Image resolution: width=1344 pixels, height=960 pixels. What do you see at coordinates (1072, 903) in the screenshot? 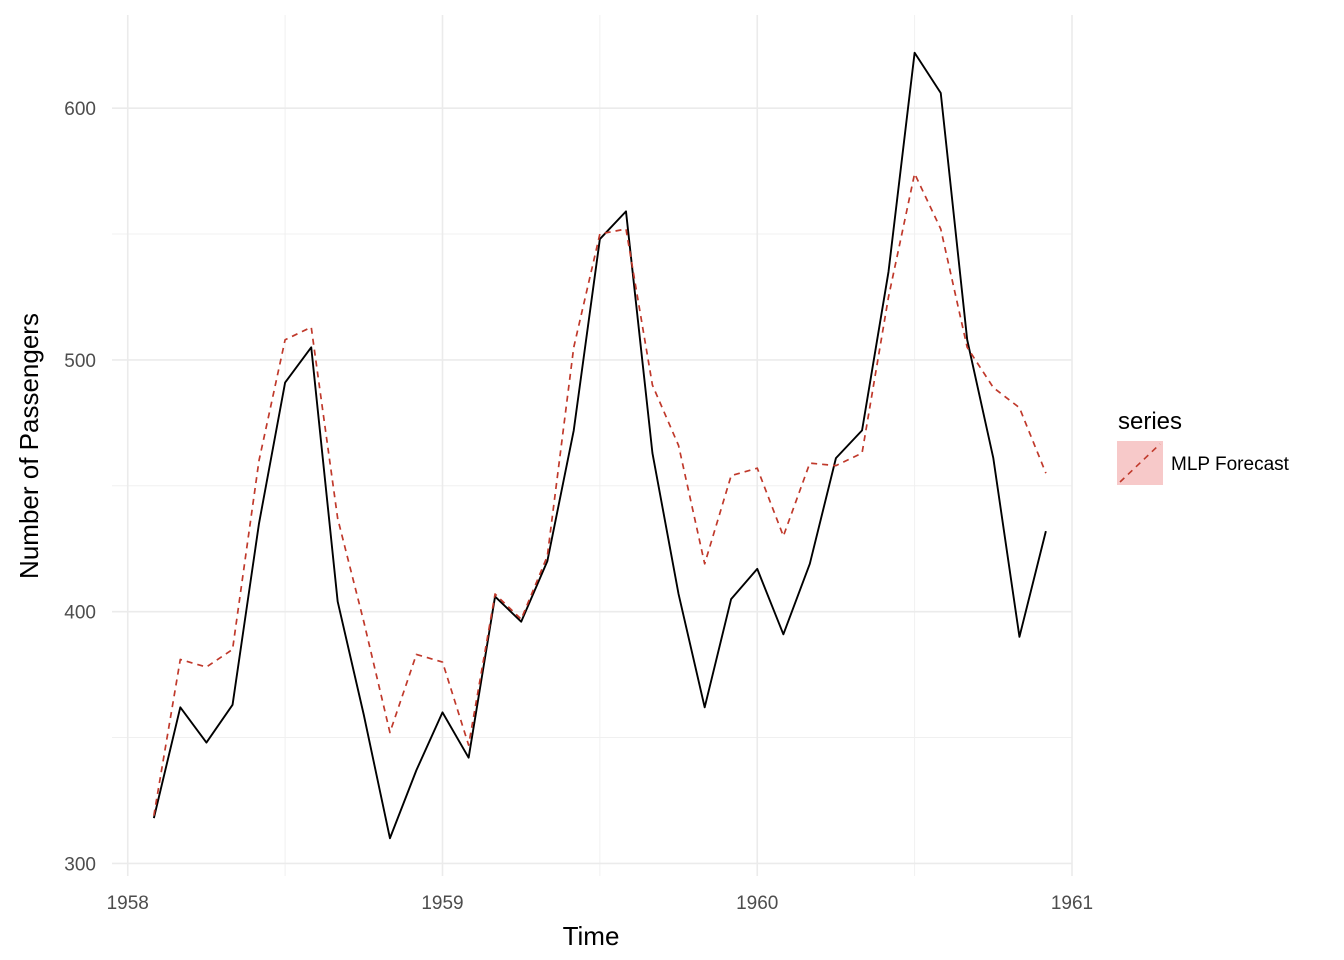
I see `x-tick-label-1961: 1961` at bounding box center [1072, 903].